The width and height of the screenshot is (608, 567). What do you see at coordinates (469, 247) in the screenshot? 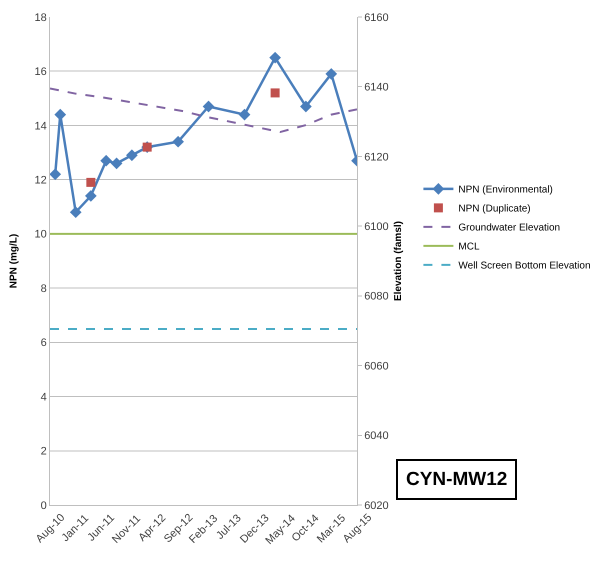
I see `legend-label: MCL` at bounding box center [469, 247].